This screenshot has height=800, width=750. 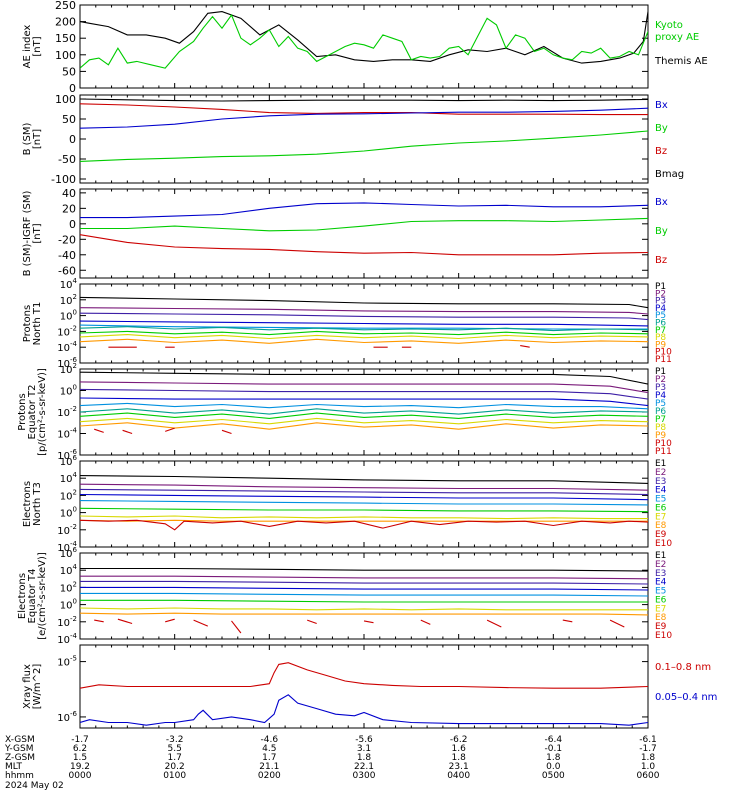 What do you see at coordinates (669, 25) in the screenshot?
I see `legend-label: Kyoto` at bounding box center [669, 25].